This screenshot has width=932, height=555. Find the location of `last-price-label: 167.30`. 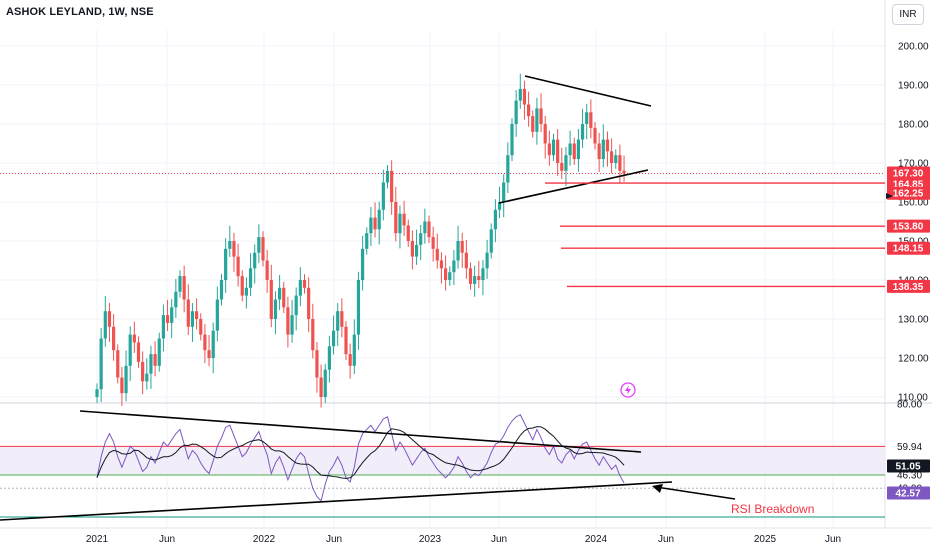

last-price-label: 167.30 is located at coordinates (908, 174).